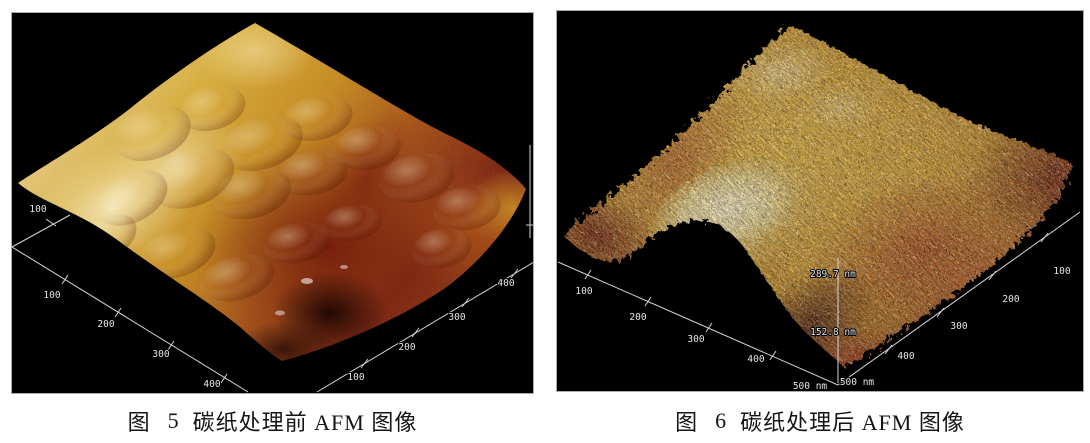 The height and width of the screenshot is (443, 1090). I want to click on figure-number: 6, so click(721, 420).